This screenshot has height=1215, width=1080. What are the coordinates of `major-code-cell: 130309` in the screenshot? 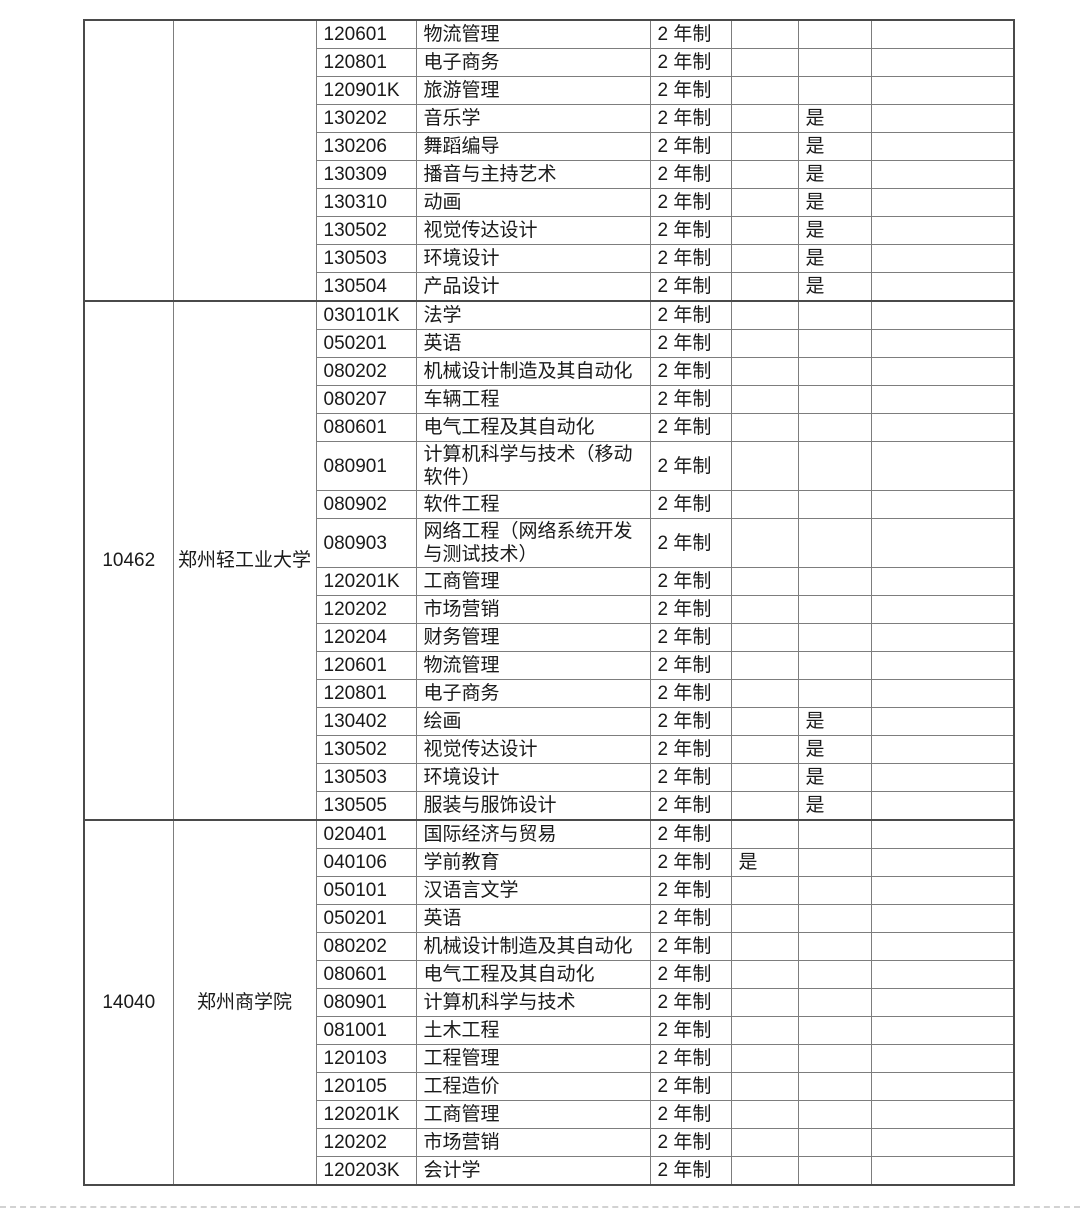 It's located at (366, 174).